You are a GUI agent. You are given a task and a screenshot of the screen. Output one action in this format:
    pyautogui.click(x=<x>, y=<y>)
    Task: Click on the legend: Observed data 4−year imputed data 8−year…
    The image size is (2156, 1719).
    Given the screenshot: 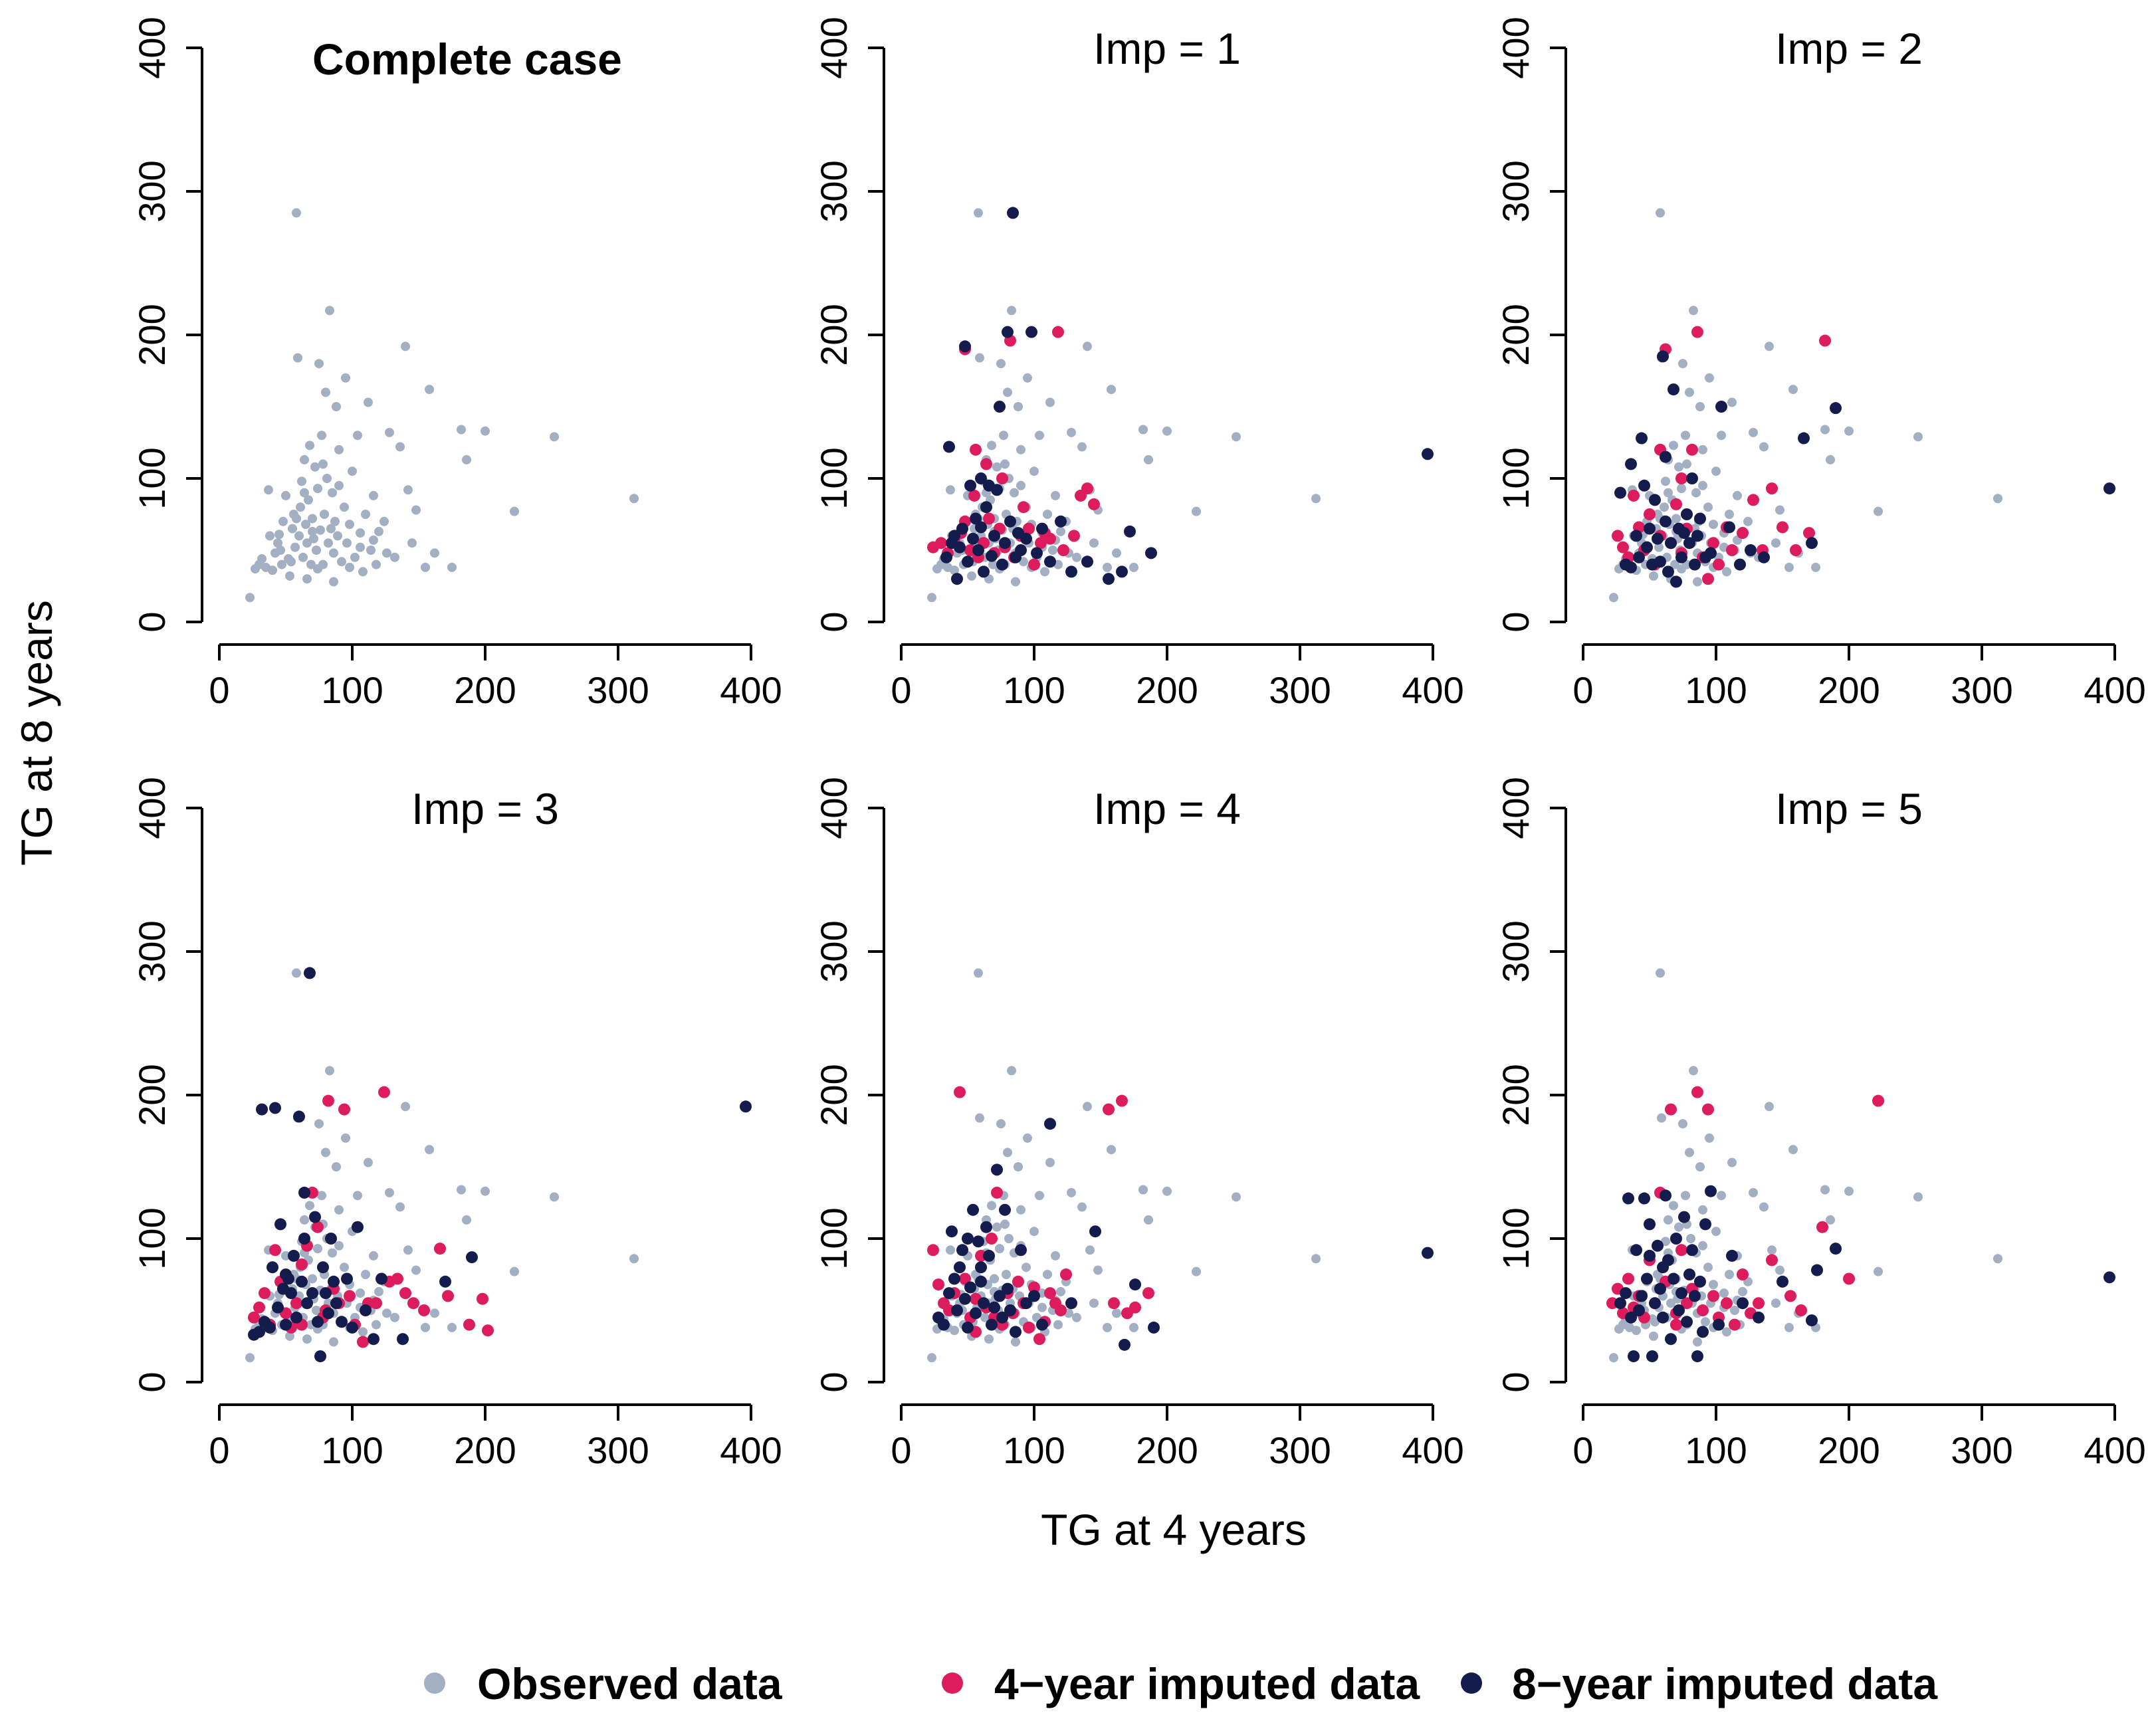 What is the action you would take?
    pyautogui.click(x=1181, y=1683)
    